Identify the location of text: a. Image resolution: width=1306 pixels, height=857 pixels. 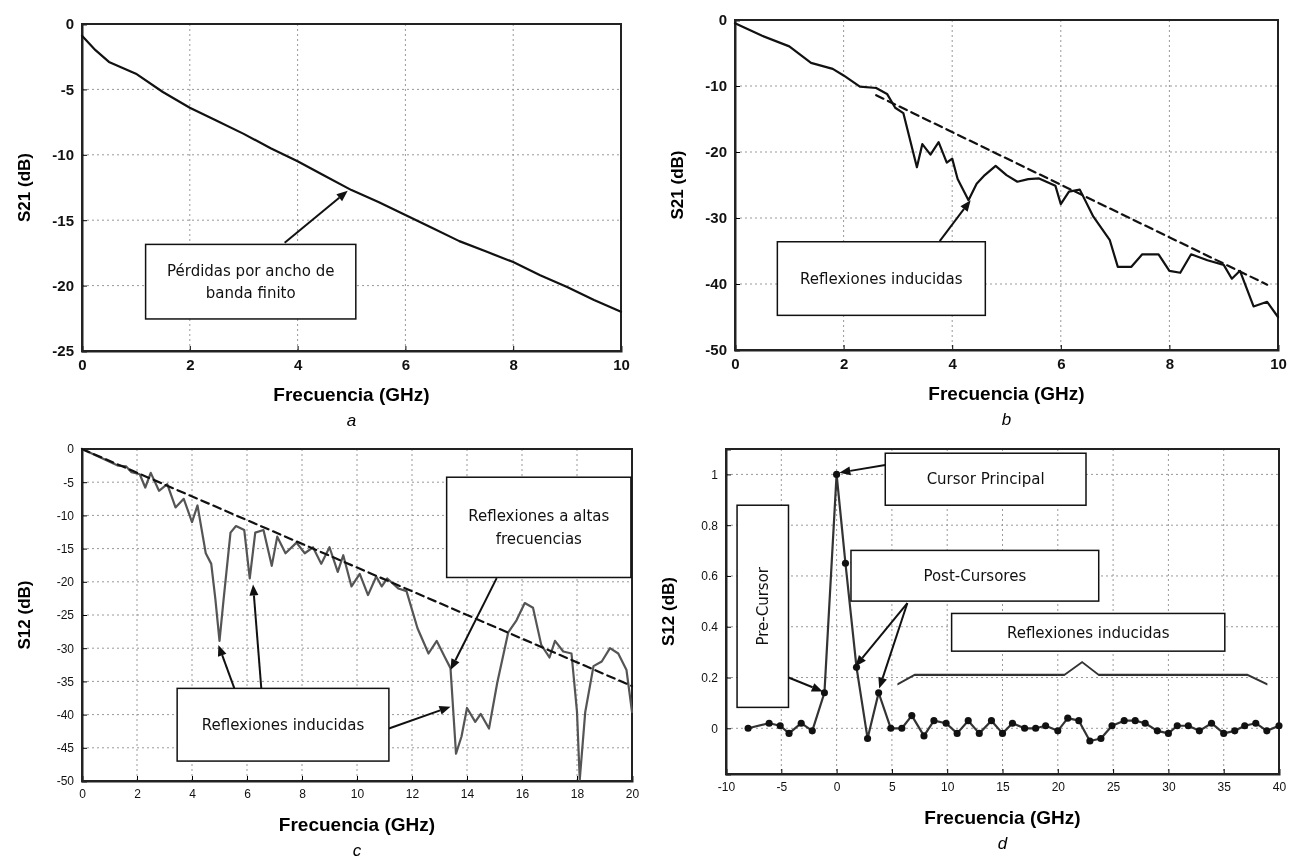
(351, 420).